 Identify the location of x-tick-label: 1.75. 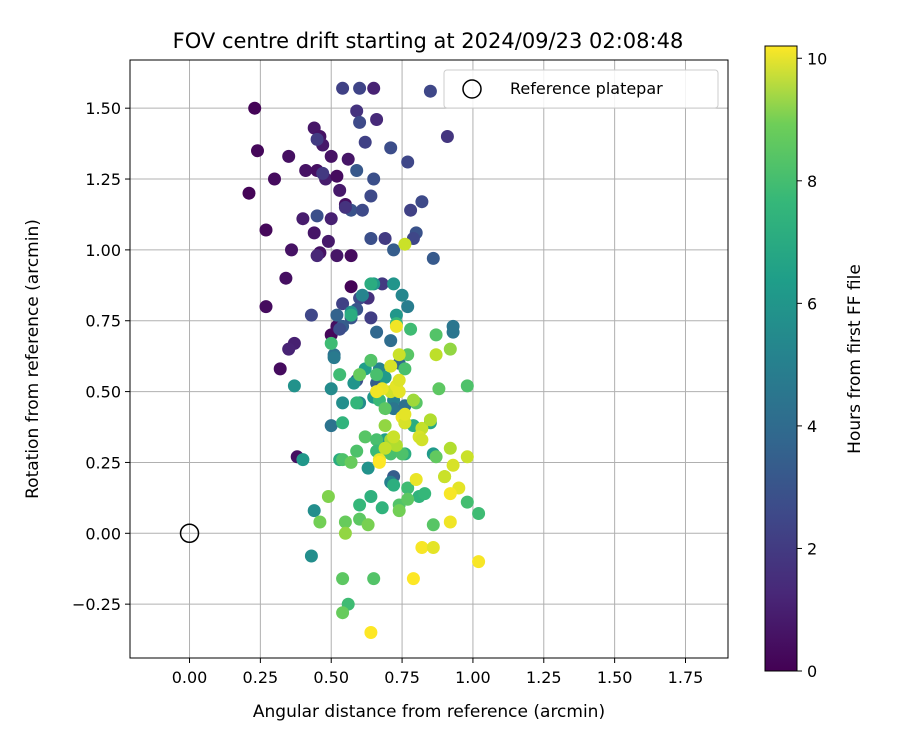
(686, 677).